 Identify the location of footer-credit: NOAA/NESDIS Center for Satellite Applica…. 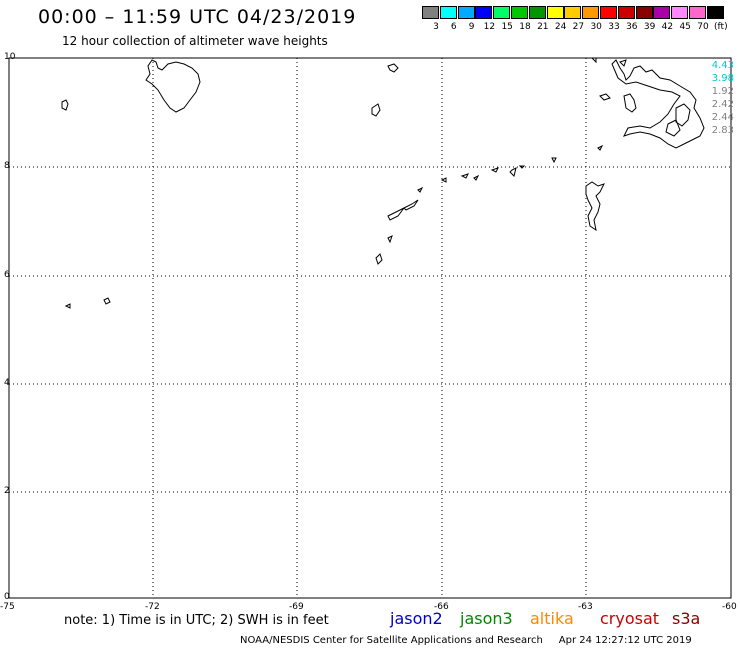
(466, 640).